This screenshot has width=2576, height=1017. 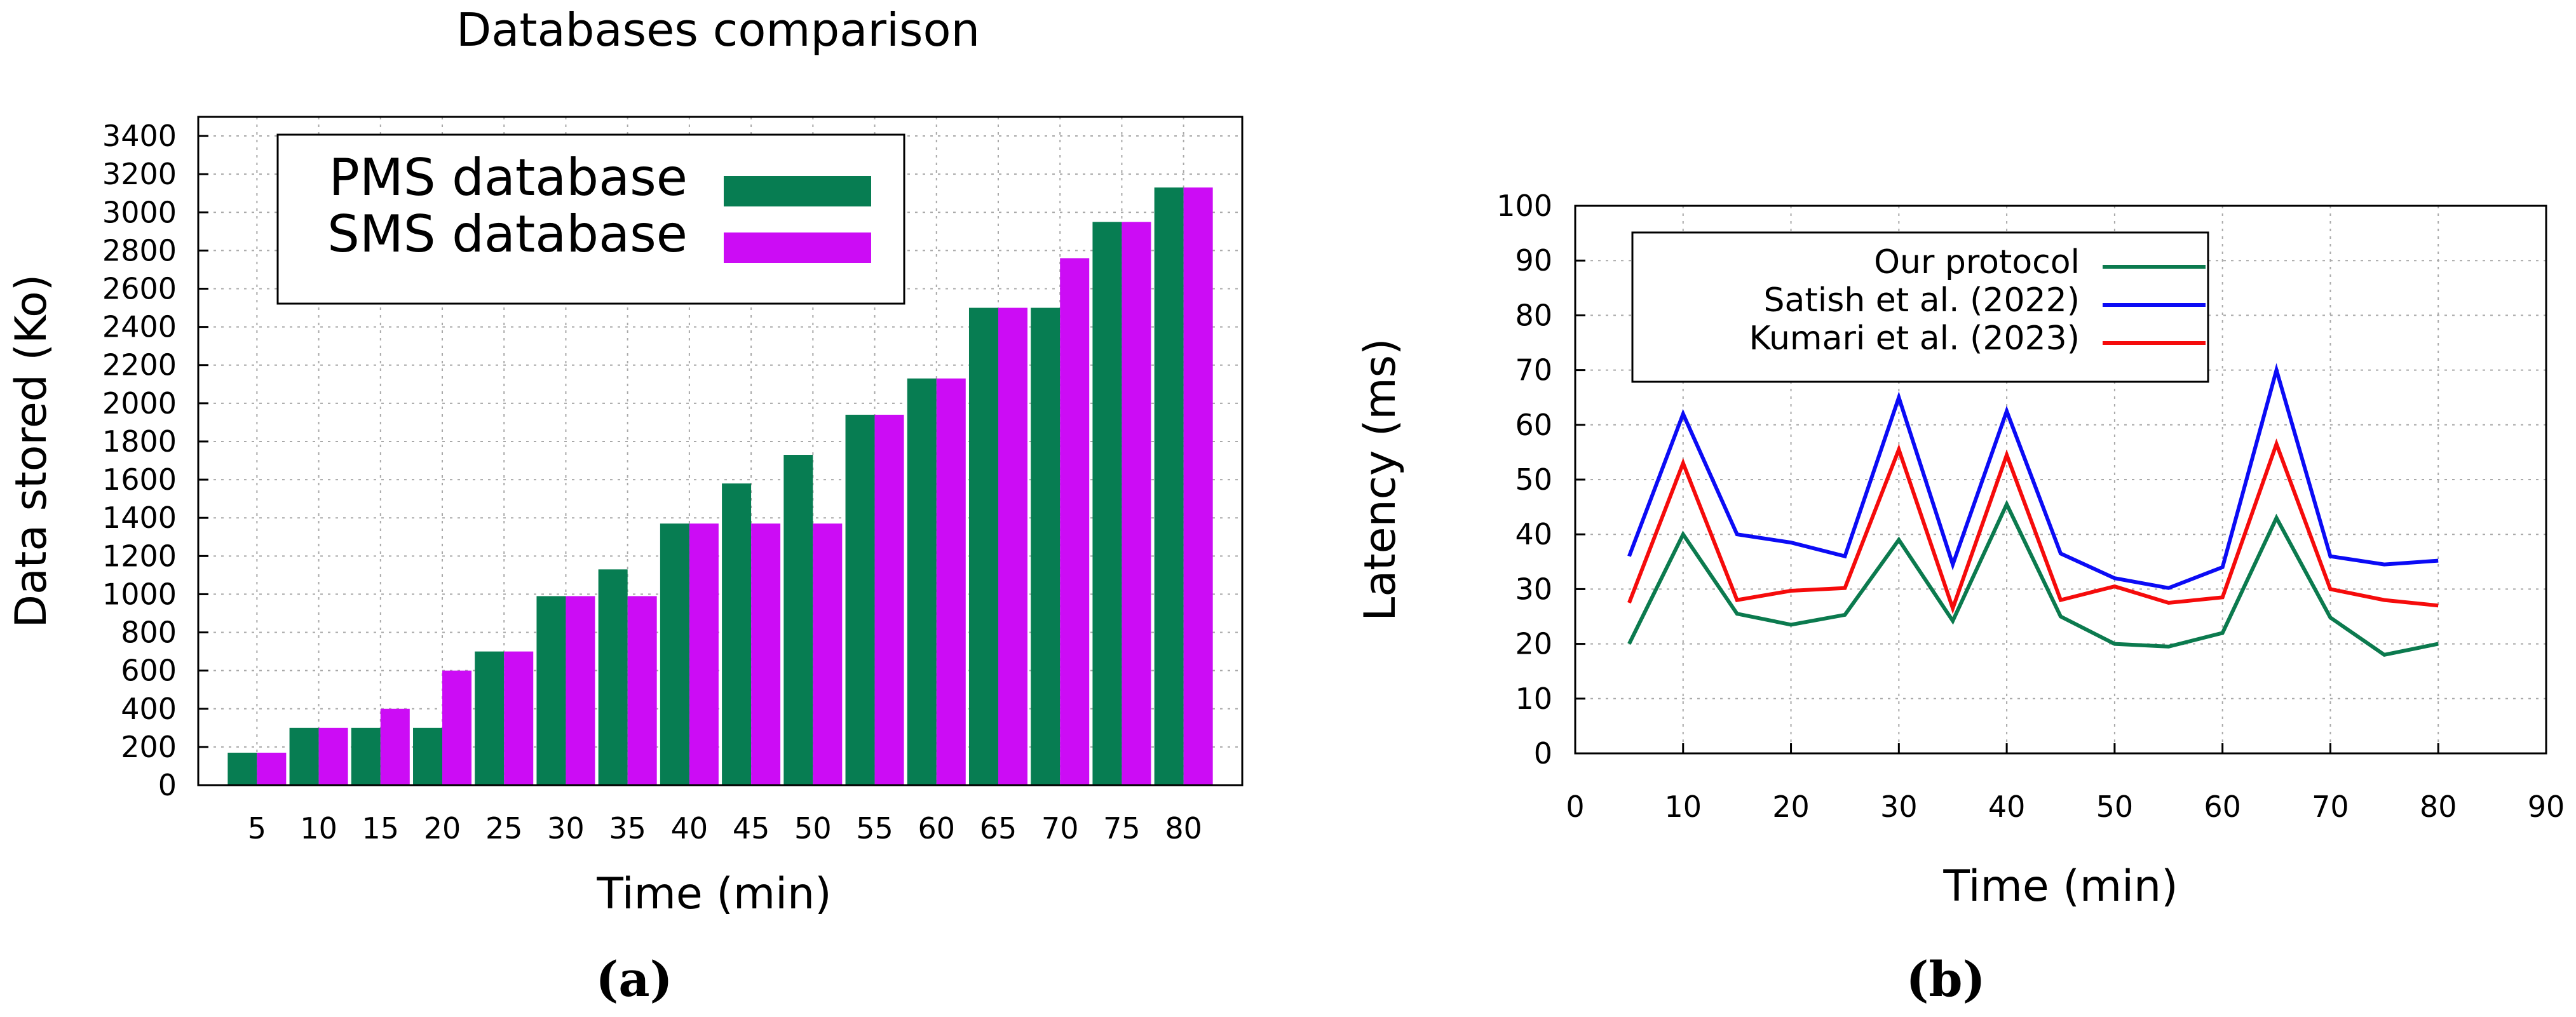 I want to click on tick-label-b-y: 60, so click(x=1533, y=425).